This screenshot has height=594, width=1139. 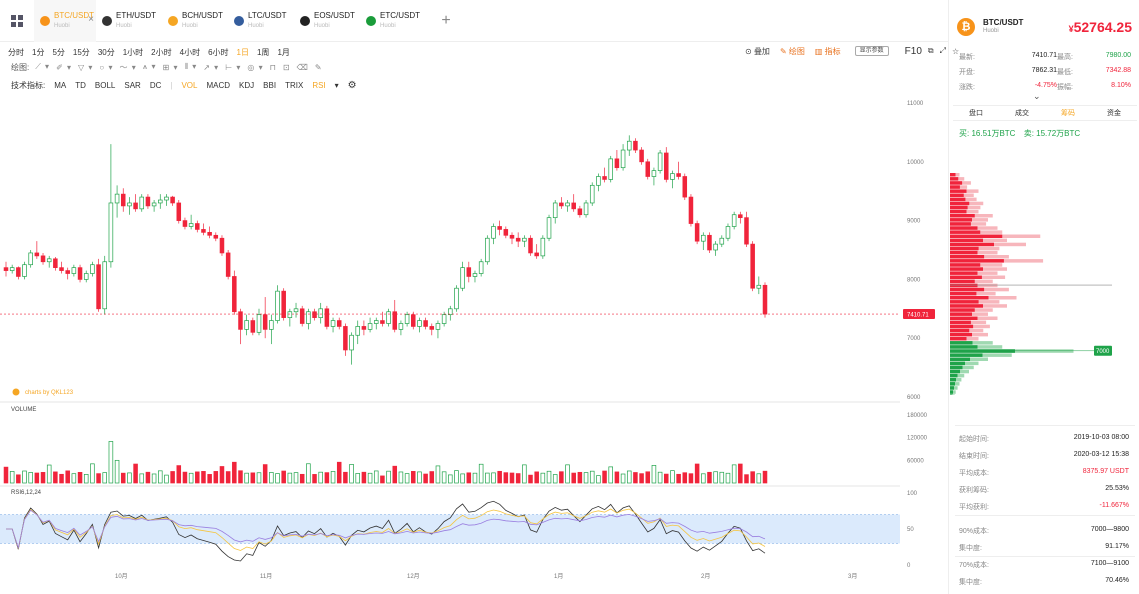 What do you see at coordinates (302, 67) in the screenshot?
I see `trash-icon: ⌫` at bounding box center [302, 67].